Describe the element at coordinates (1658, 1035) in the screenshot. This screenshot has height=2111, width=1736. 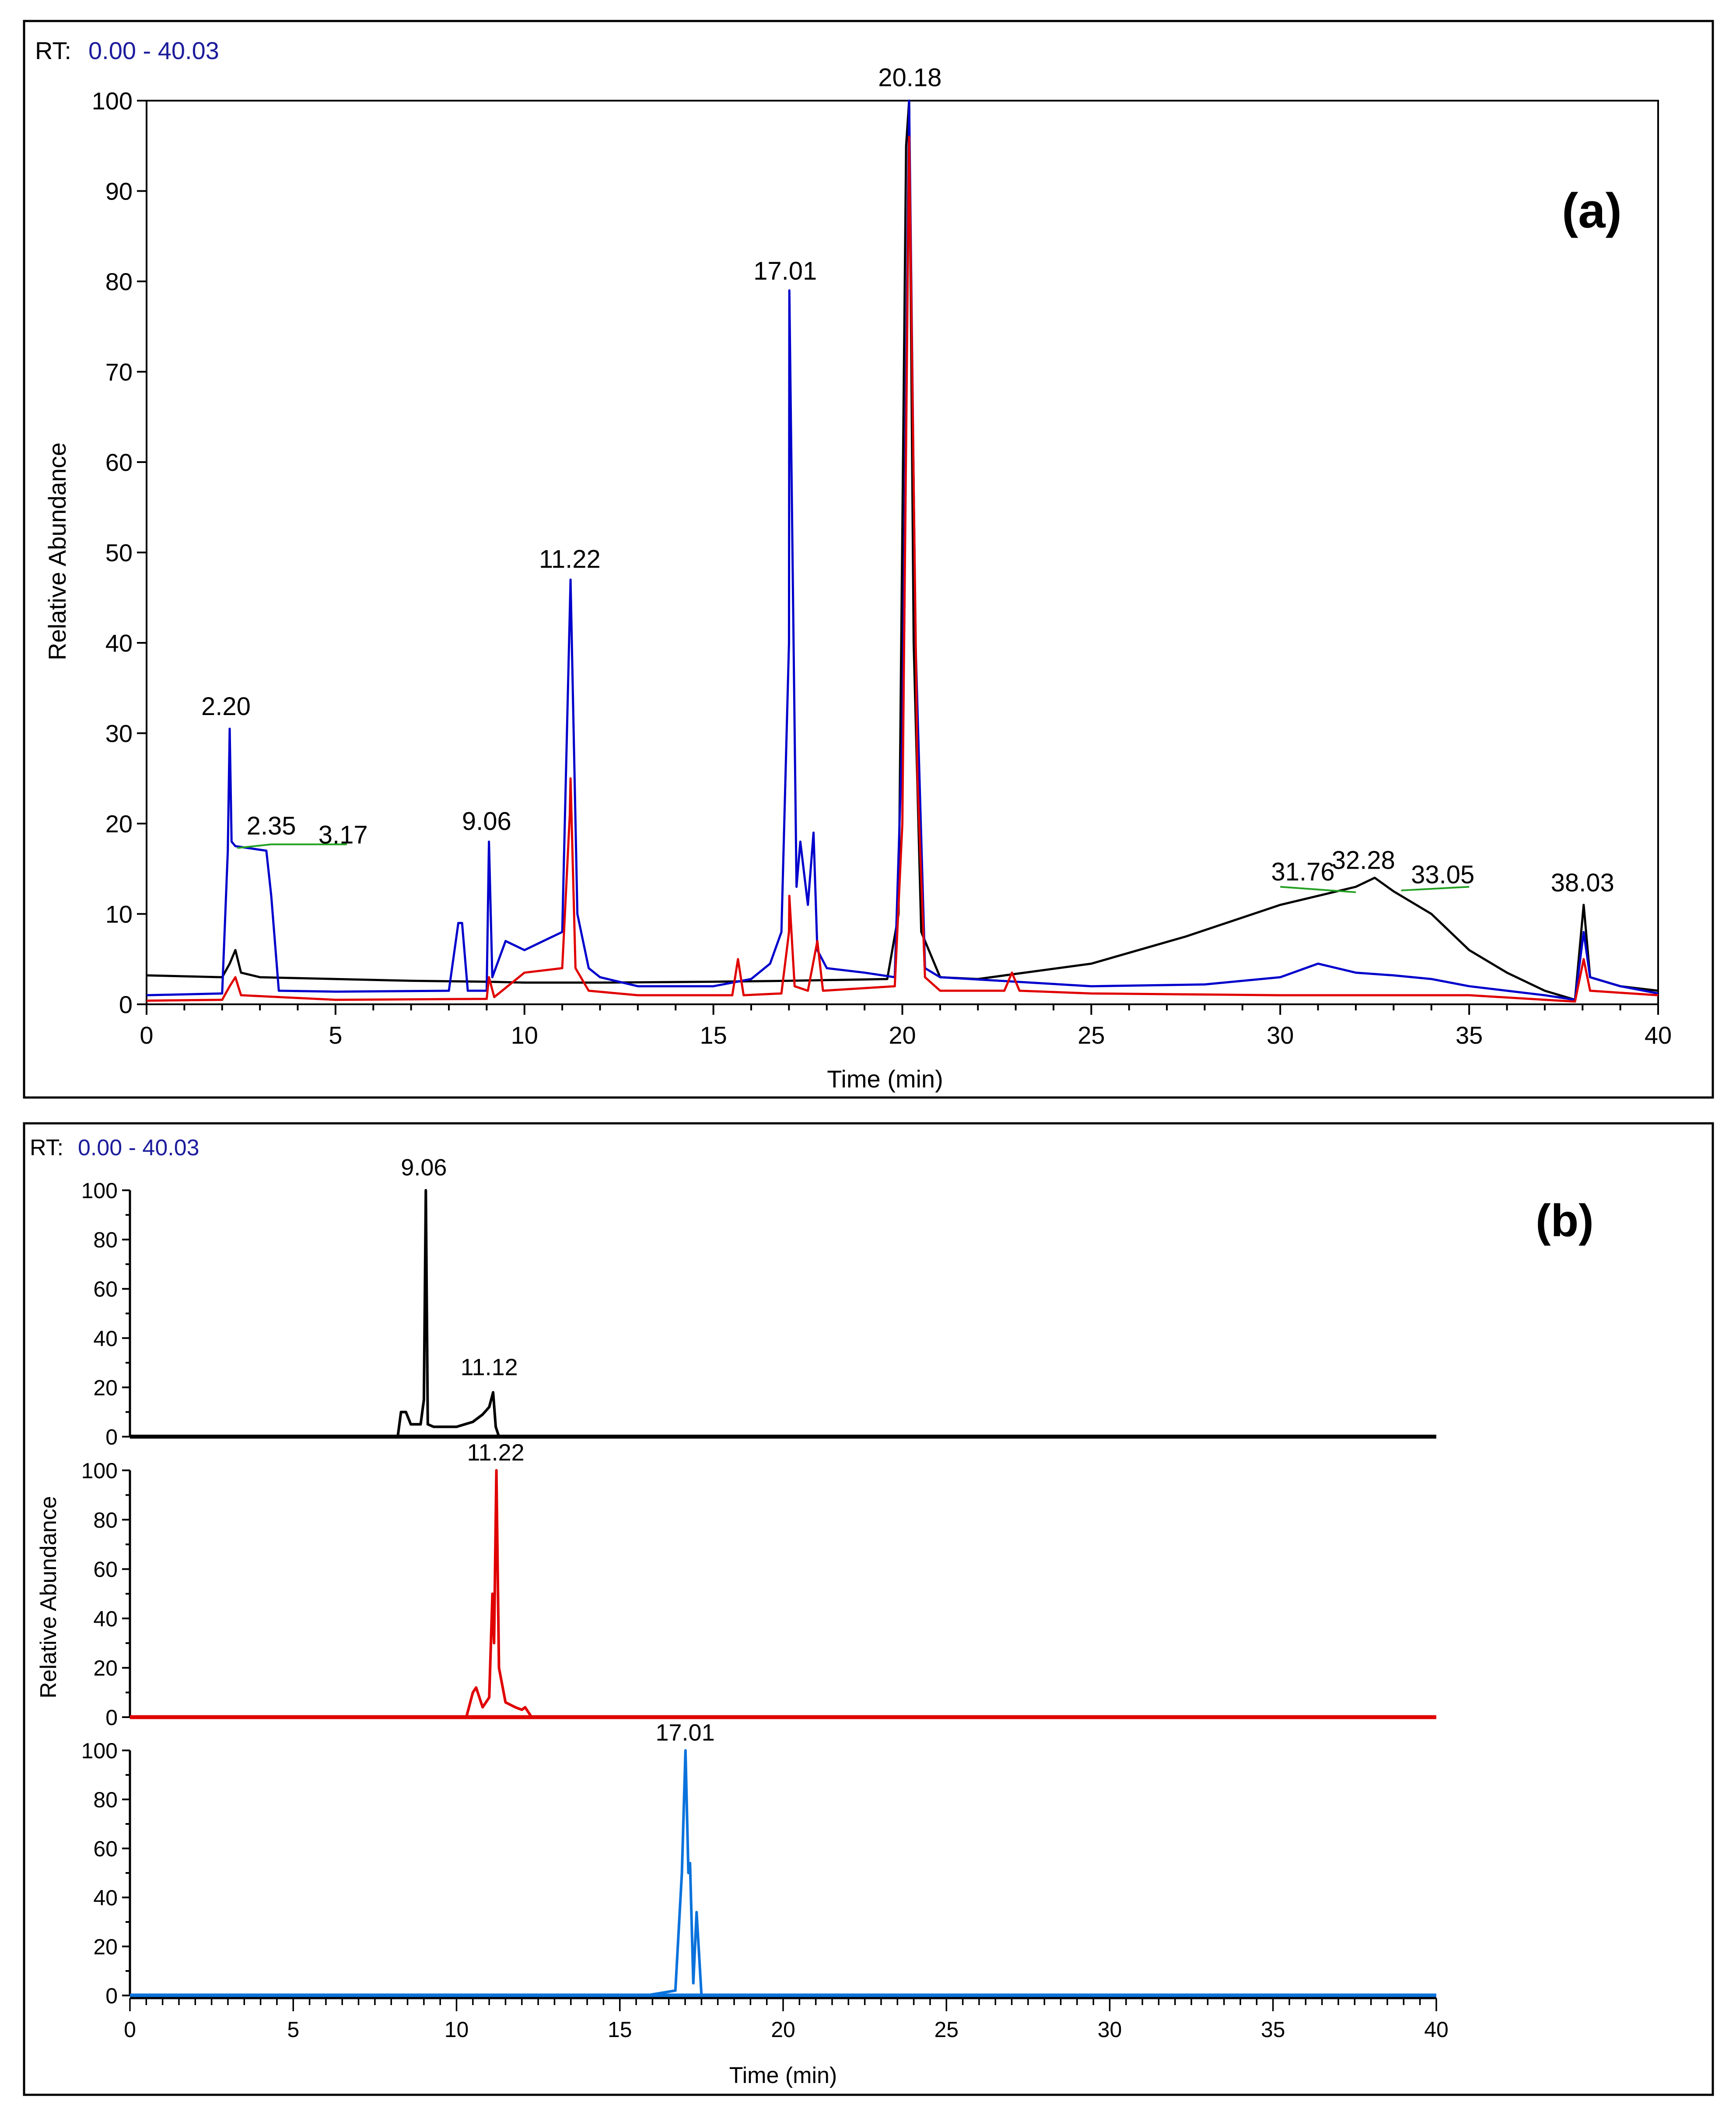
I see `panel-a-x-tick-label: 40` at that location.